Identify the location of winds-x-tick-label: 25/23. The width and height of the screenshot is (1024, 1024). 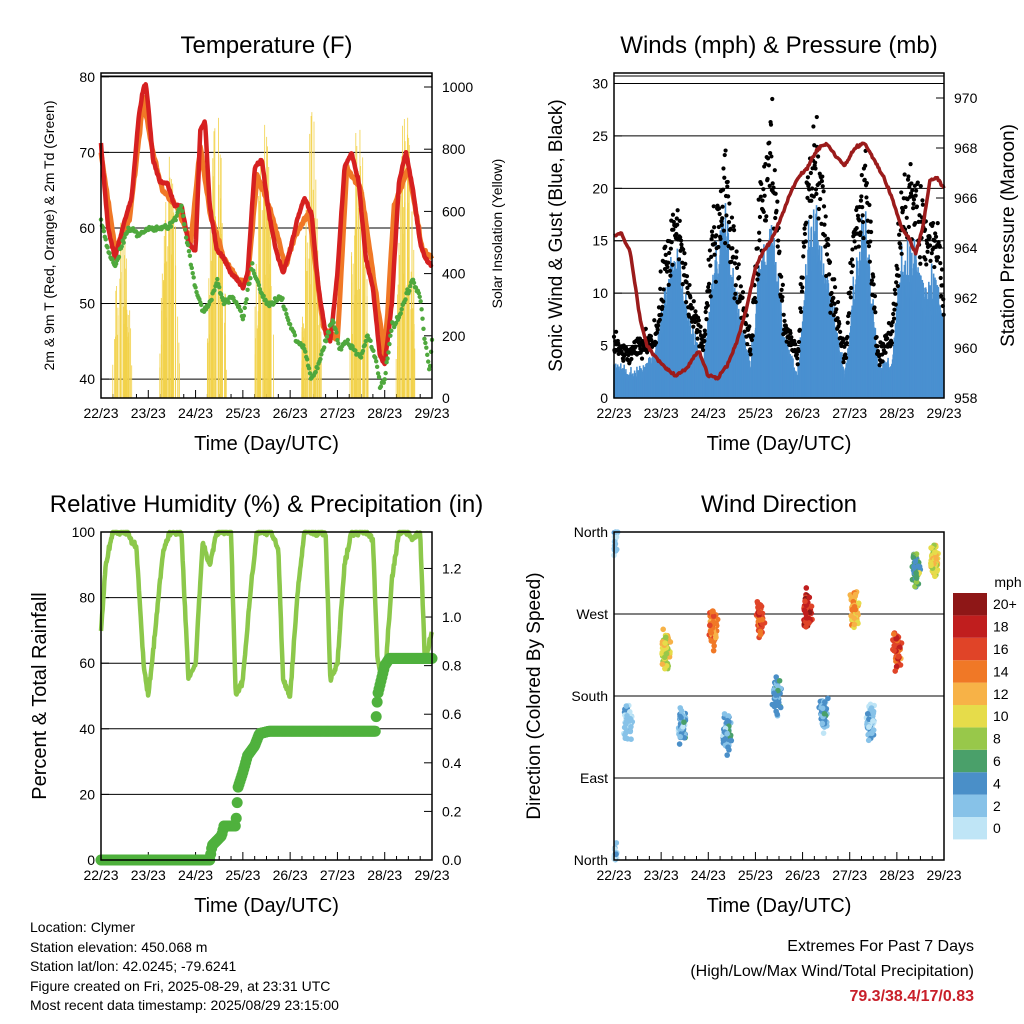
(755, 413).